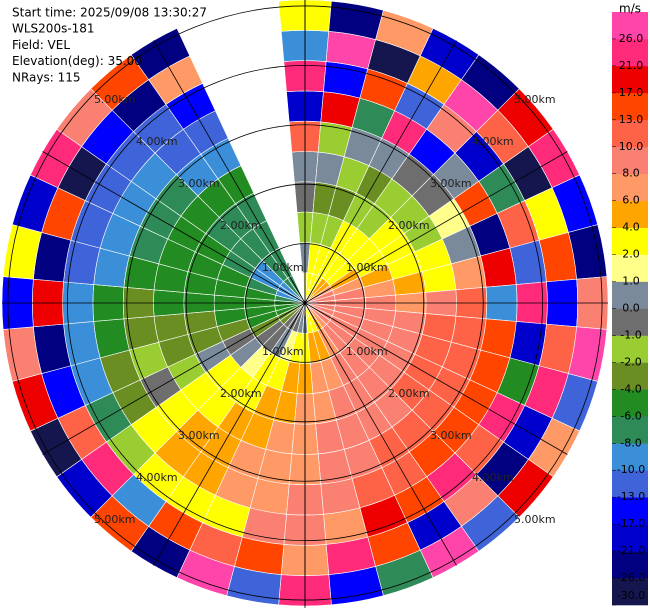 Image resolution: width=650 pixels, height=610 pixels. What do you see at coordinates (631, 577) in the screenshot?
I see `colorbar-tick-label: -26.0` at bounding box center [631, 577].